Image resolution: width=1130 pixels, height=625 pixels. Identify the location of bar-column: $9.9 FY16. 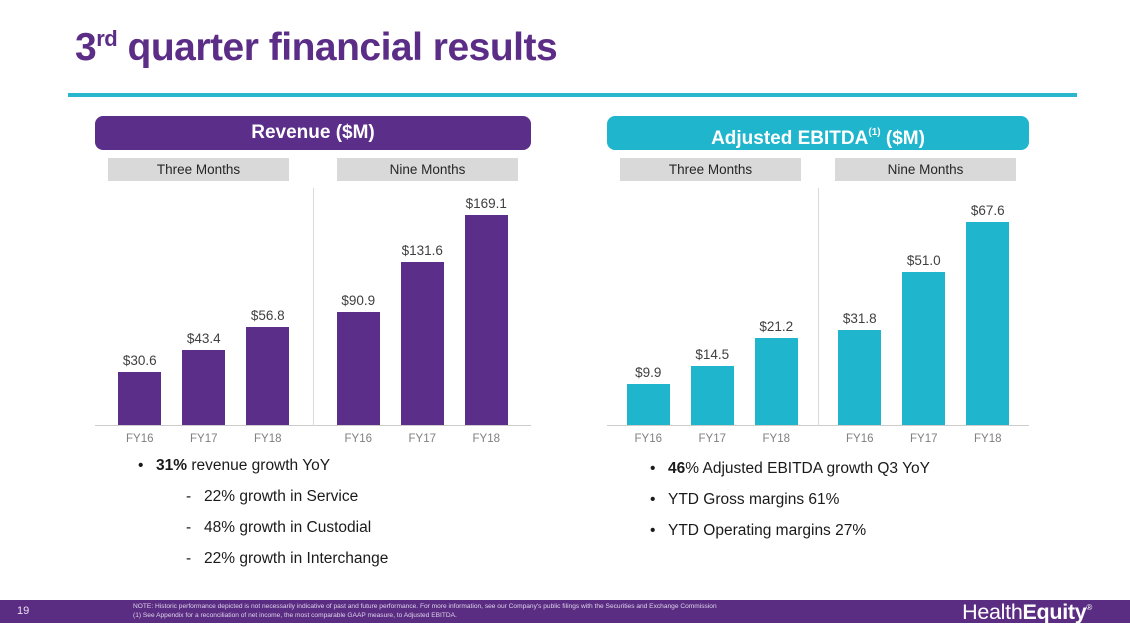
(648, 316).